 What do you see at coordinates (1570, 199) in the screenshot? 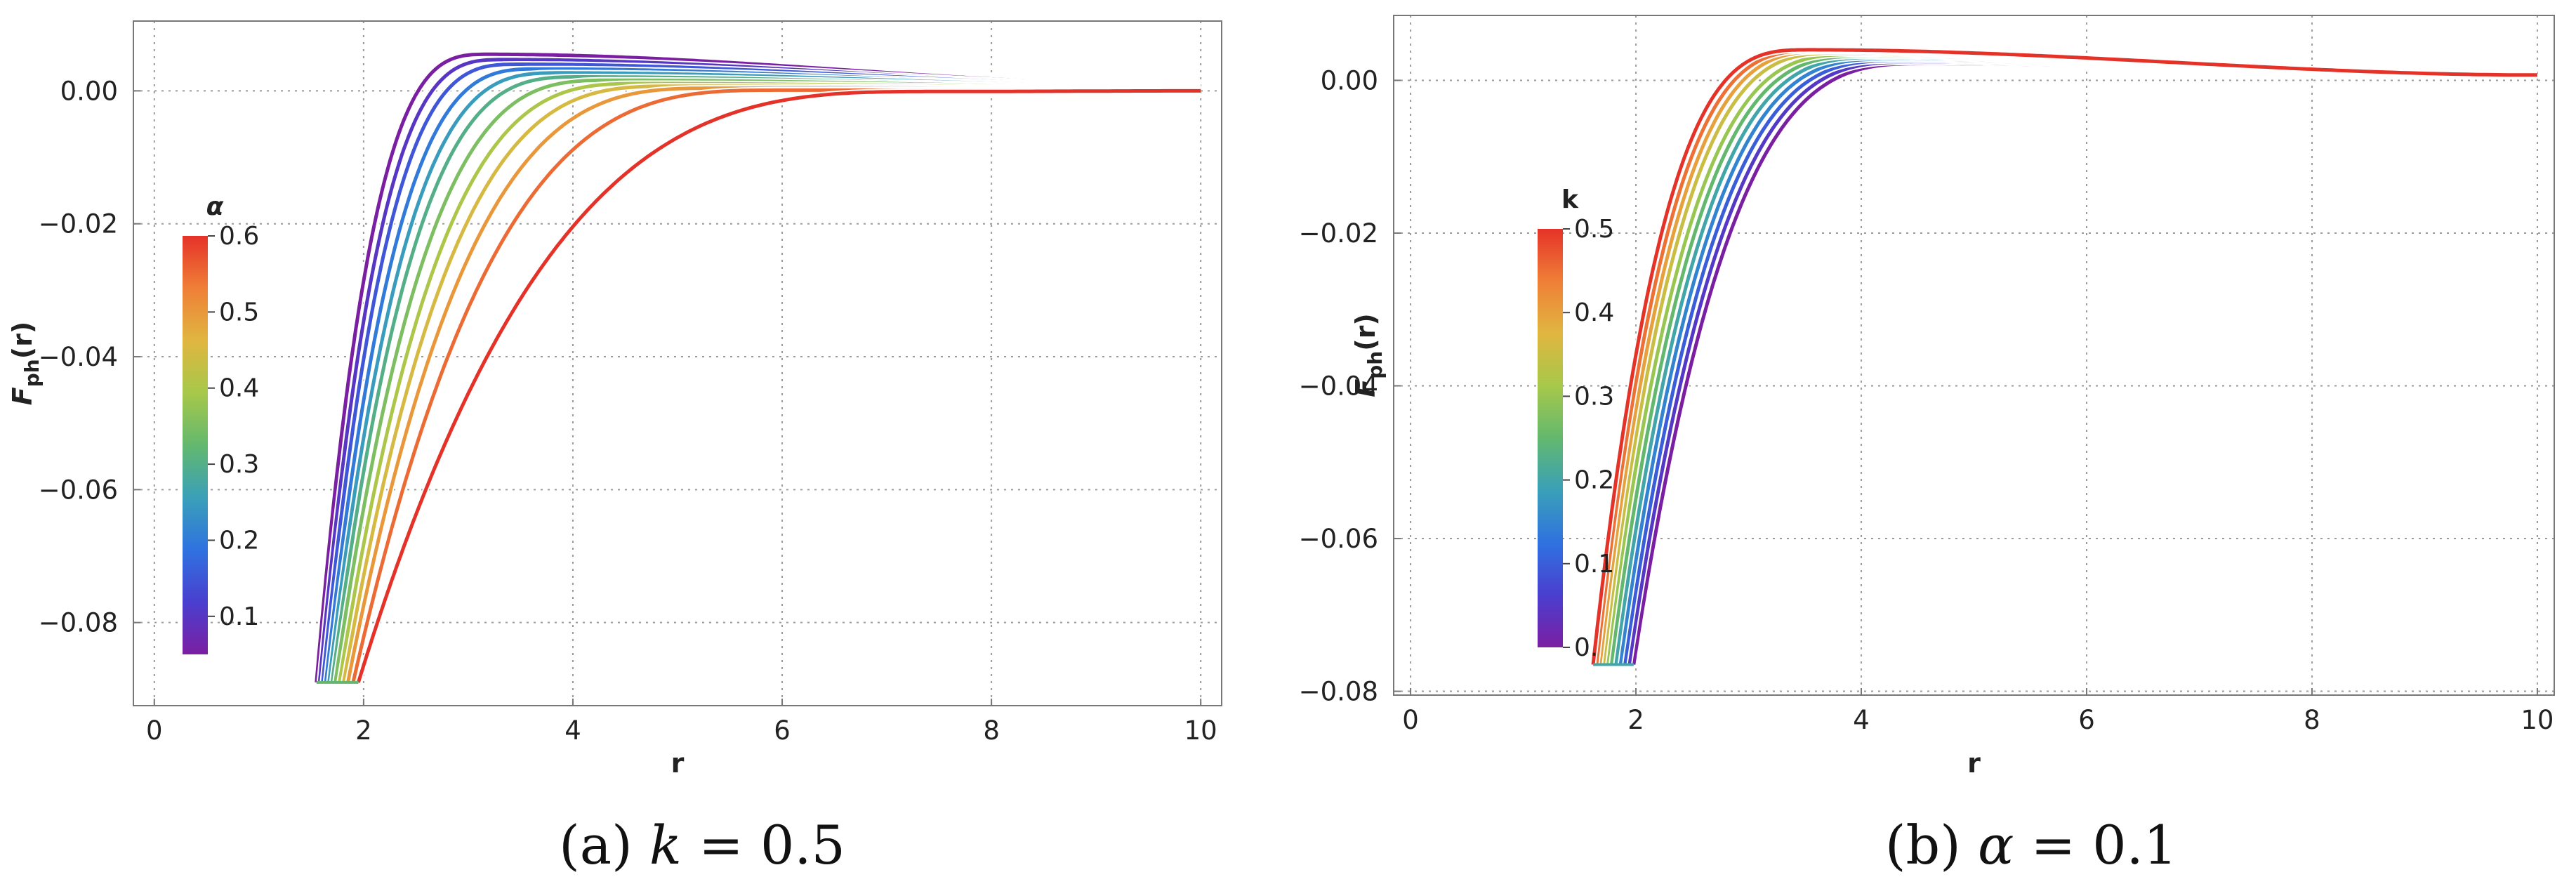
I see `colorbar-title: k` at bounding box center [1570, 199].